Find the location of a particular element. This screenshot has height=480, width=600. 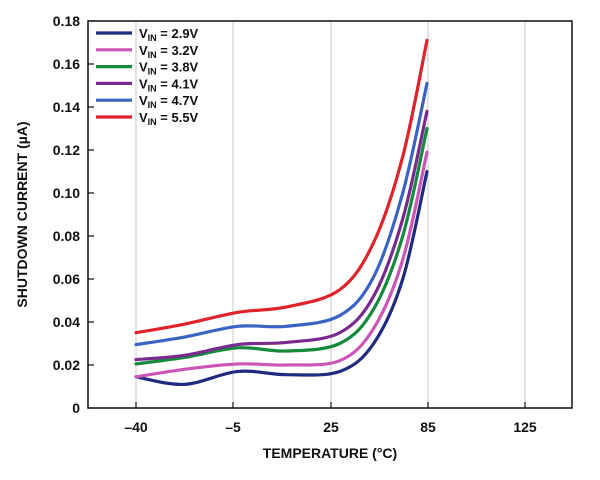

legend-label-3: VIN = 4.1V is located at coordinates (169, 84).